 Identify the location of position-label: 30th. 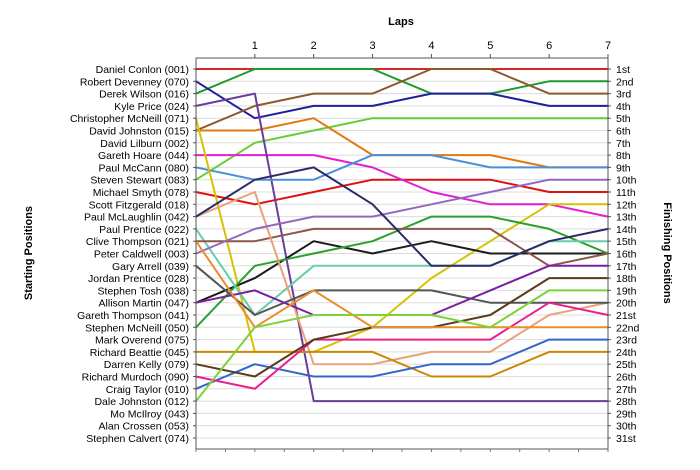
(626, 427).